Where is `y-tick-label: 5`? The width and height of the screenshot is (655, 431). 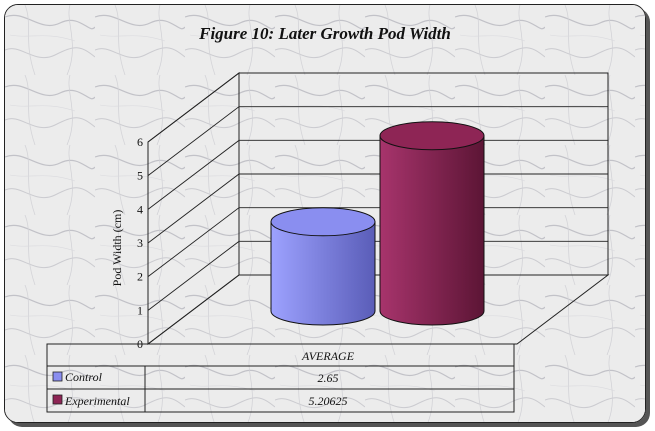 y-tick-label: 5 is located at coordinates (140, 176).